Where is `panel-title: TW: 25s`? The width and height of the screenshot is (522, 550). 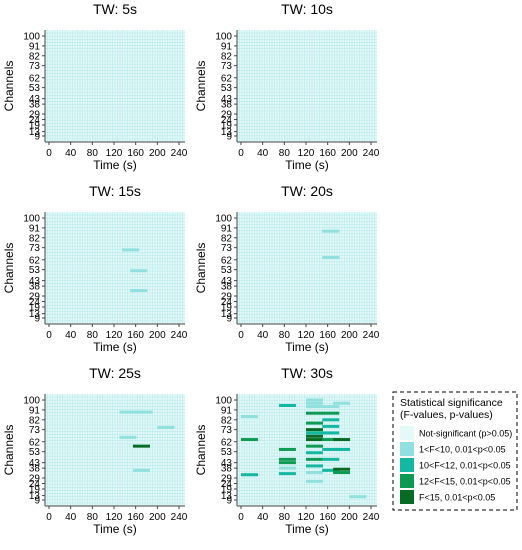 panel-title: TW: 25s is located at coordinates (115, 373).